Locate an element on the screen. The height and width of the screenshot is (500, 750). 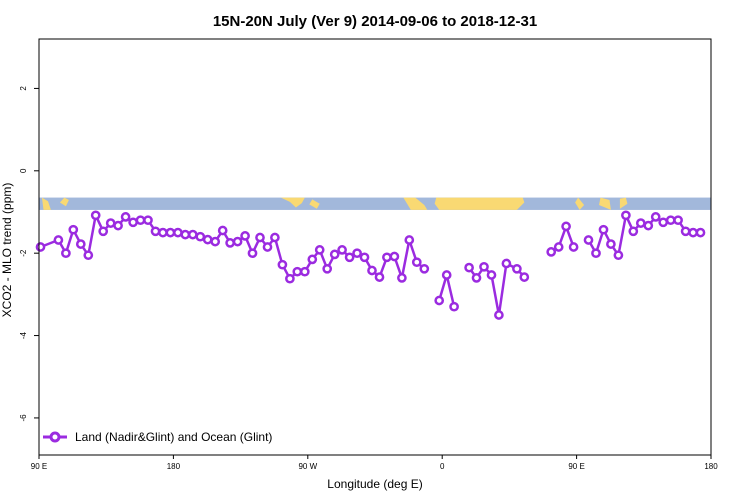
y-tick-label: -2 is located at coordinates (23, 253).